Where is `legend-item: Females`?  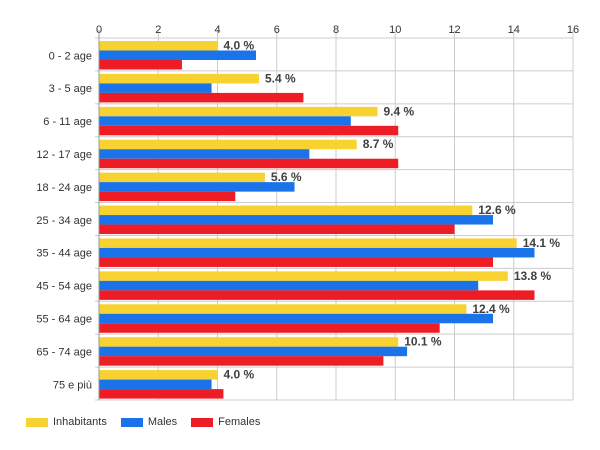
legend-item: Females is located at coordinates (225, 422).